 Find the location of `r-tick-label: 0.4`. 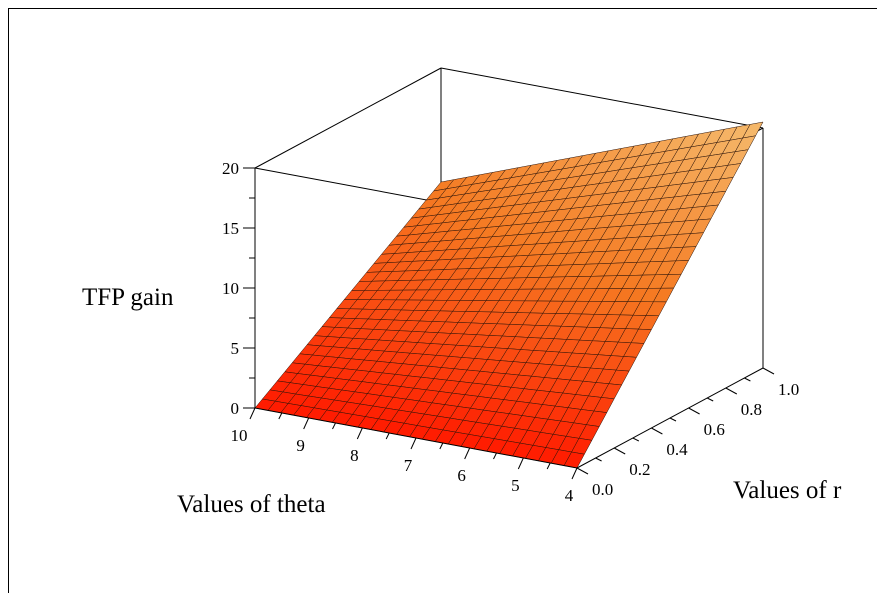

r-tick-label: 0.4 is located at coordinates (677, 449).